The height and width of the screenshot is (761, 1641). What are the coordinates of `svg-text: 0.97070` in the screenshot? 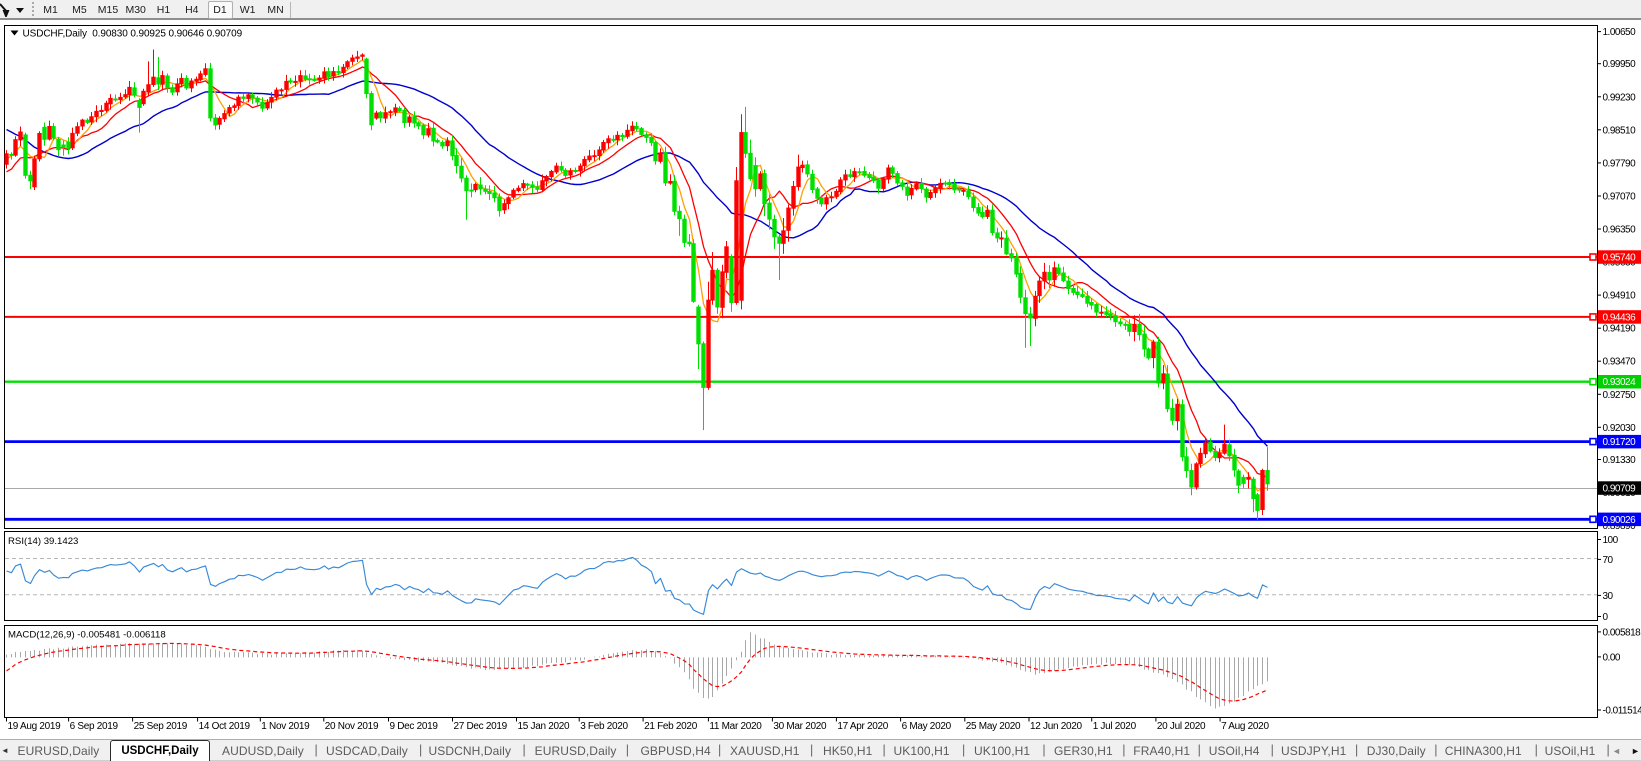 It's located at (1620, 197).